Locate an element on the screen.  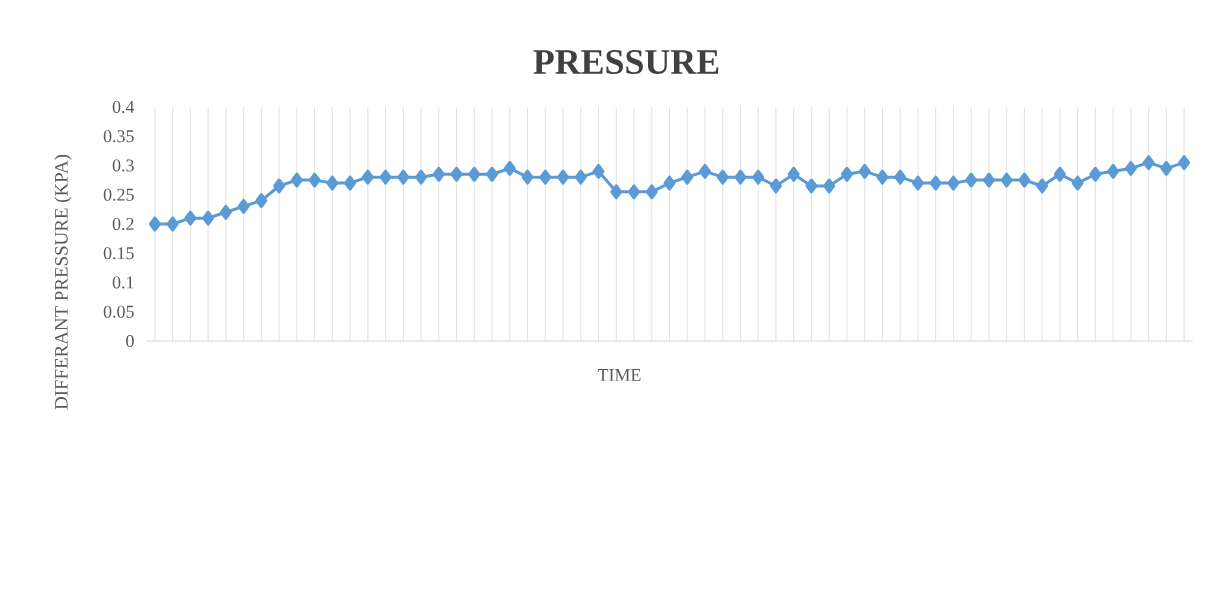
y-tick-label: 0.3 is located at coordinates (123, 165).